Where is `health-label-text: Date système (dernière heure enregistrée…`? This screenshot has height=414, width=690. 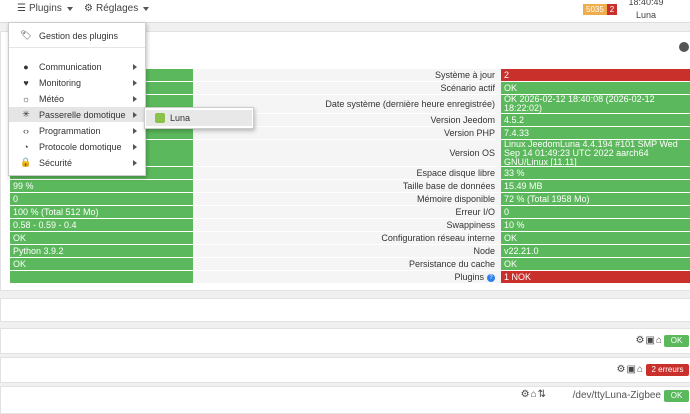 health-label-text: Date système (dernière heure enregistrée… is located at coordinates (410, 104).